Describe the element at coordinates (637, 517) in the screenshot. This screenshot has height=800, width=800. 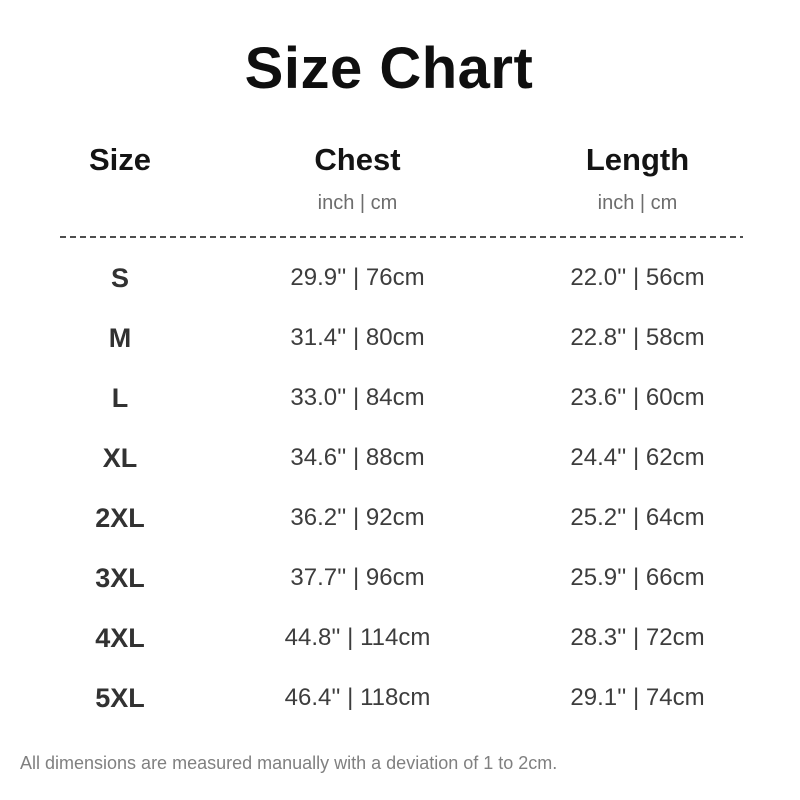
I see `length-cell: 25.2'' | 64cm` at that location.